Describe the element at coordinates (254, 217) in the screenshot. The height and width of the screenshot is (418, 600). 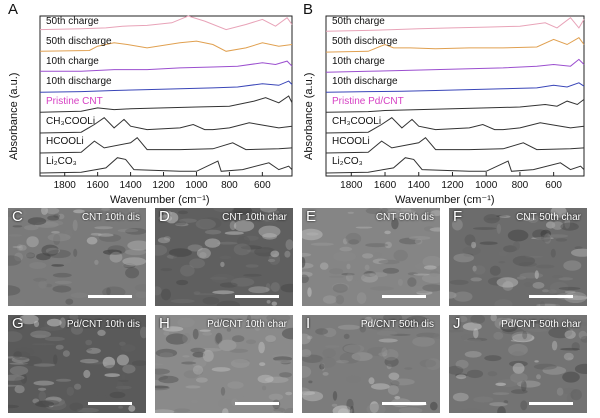
I see `sem-caption: CNT 10th char` at that location.